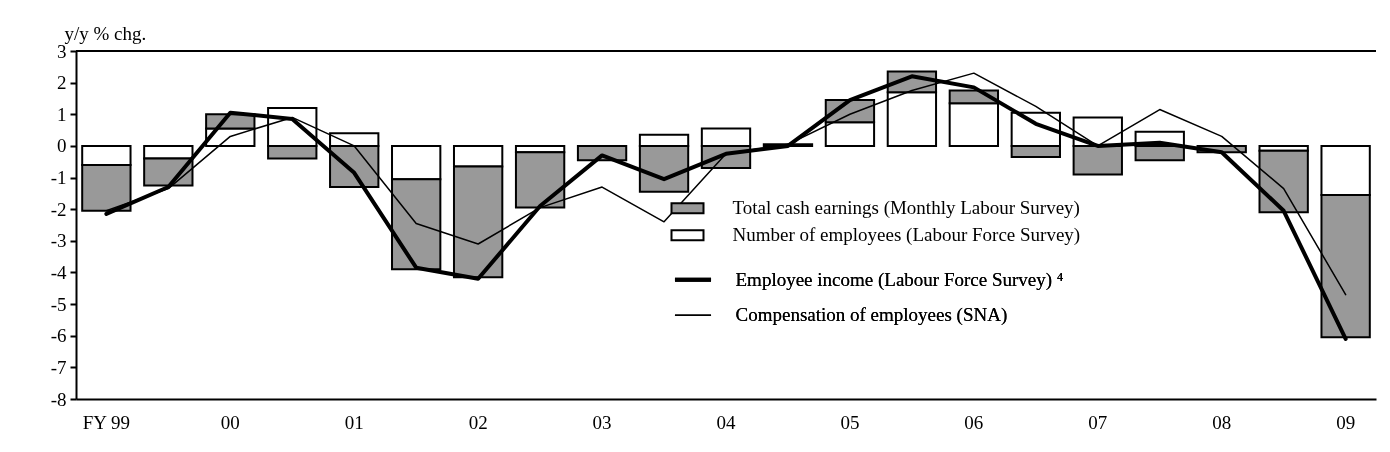  What do you see at coordinates (899, 279) in the screenshot?
I see `legend-label: Employee income (Labour Force Survey) ⁴` at bounding box center [899, 279].